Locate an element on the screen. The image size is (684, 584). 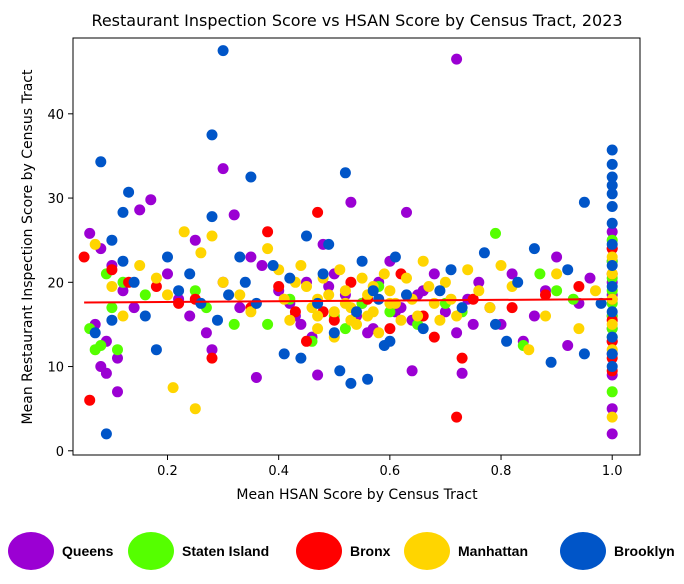
x-tick-label-0: 0.2 is located at coordinates (167, 471).